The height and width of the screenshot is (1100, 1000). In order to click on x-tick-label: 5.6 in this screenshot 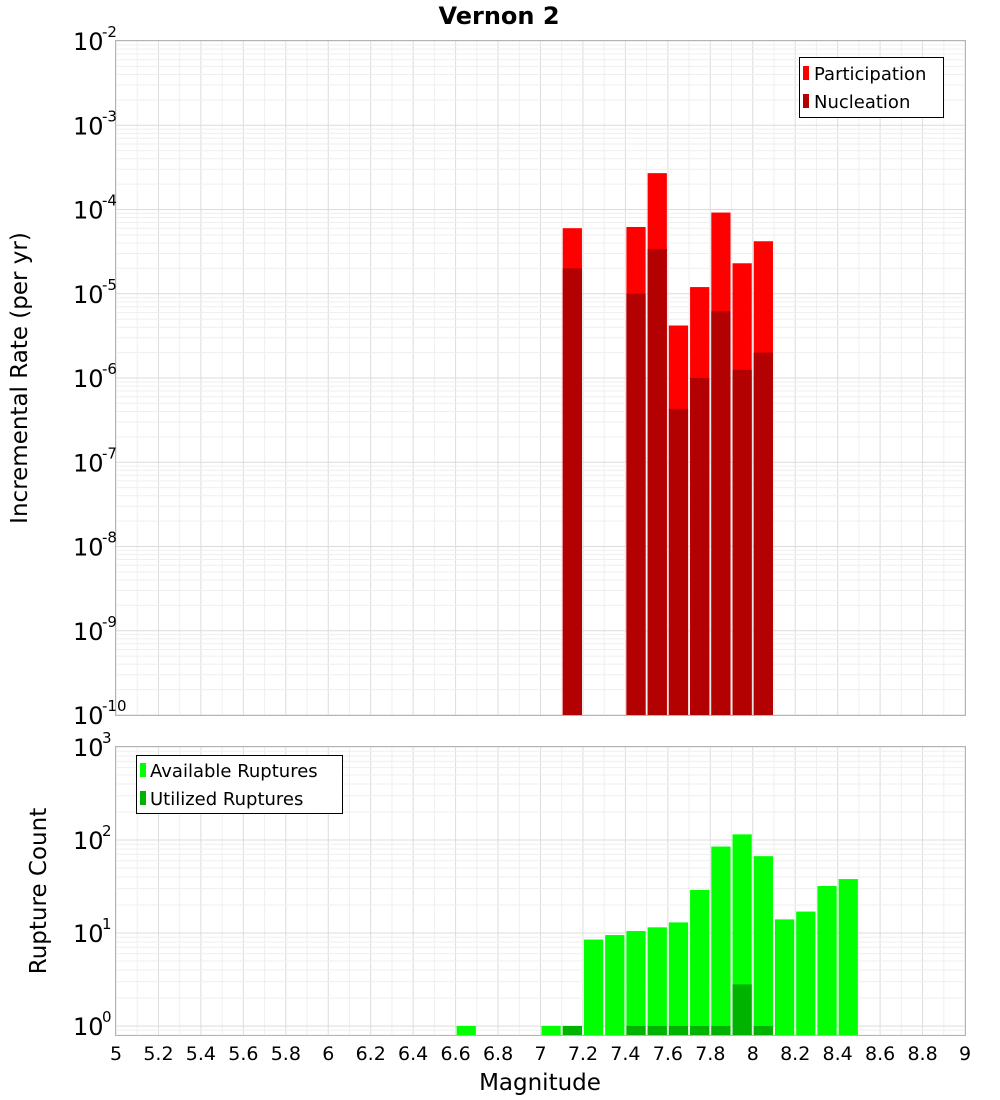, I will do `click(243, 1054)`.